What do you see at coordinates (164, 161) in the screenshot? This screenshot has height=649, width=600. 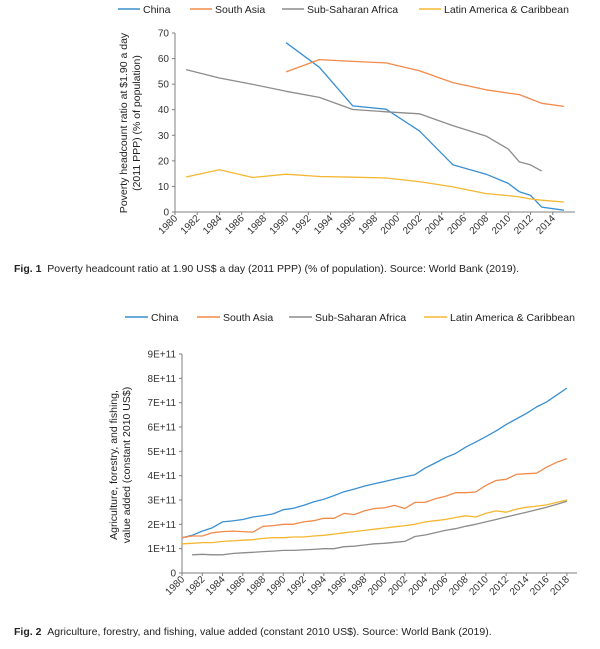 I see `y-tick-label: 20` at bounding box center [164, 161].